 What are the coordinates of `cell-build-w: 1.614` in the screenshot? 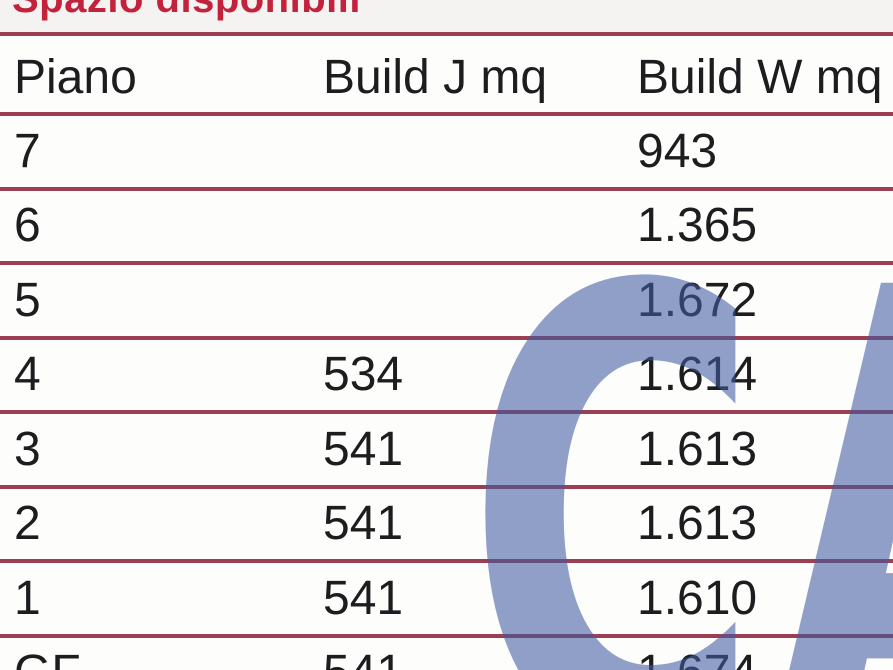 It's located at (758, 375).